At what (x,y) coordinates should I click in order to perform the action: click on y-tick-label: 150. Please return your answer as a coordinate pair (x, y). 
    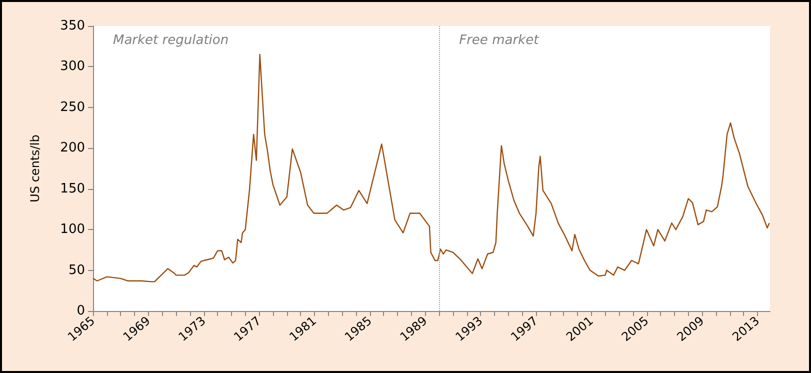
    Looking at the image, I should click on (72, 188).